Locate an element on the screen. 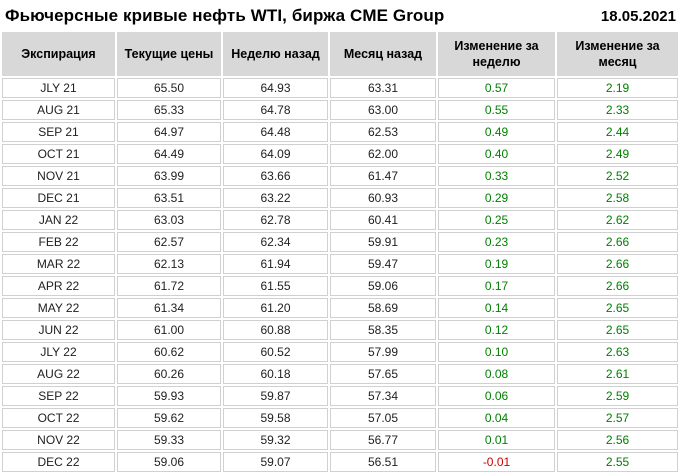  week-change-cell: 0.01 is located at coordinates (496, 440).